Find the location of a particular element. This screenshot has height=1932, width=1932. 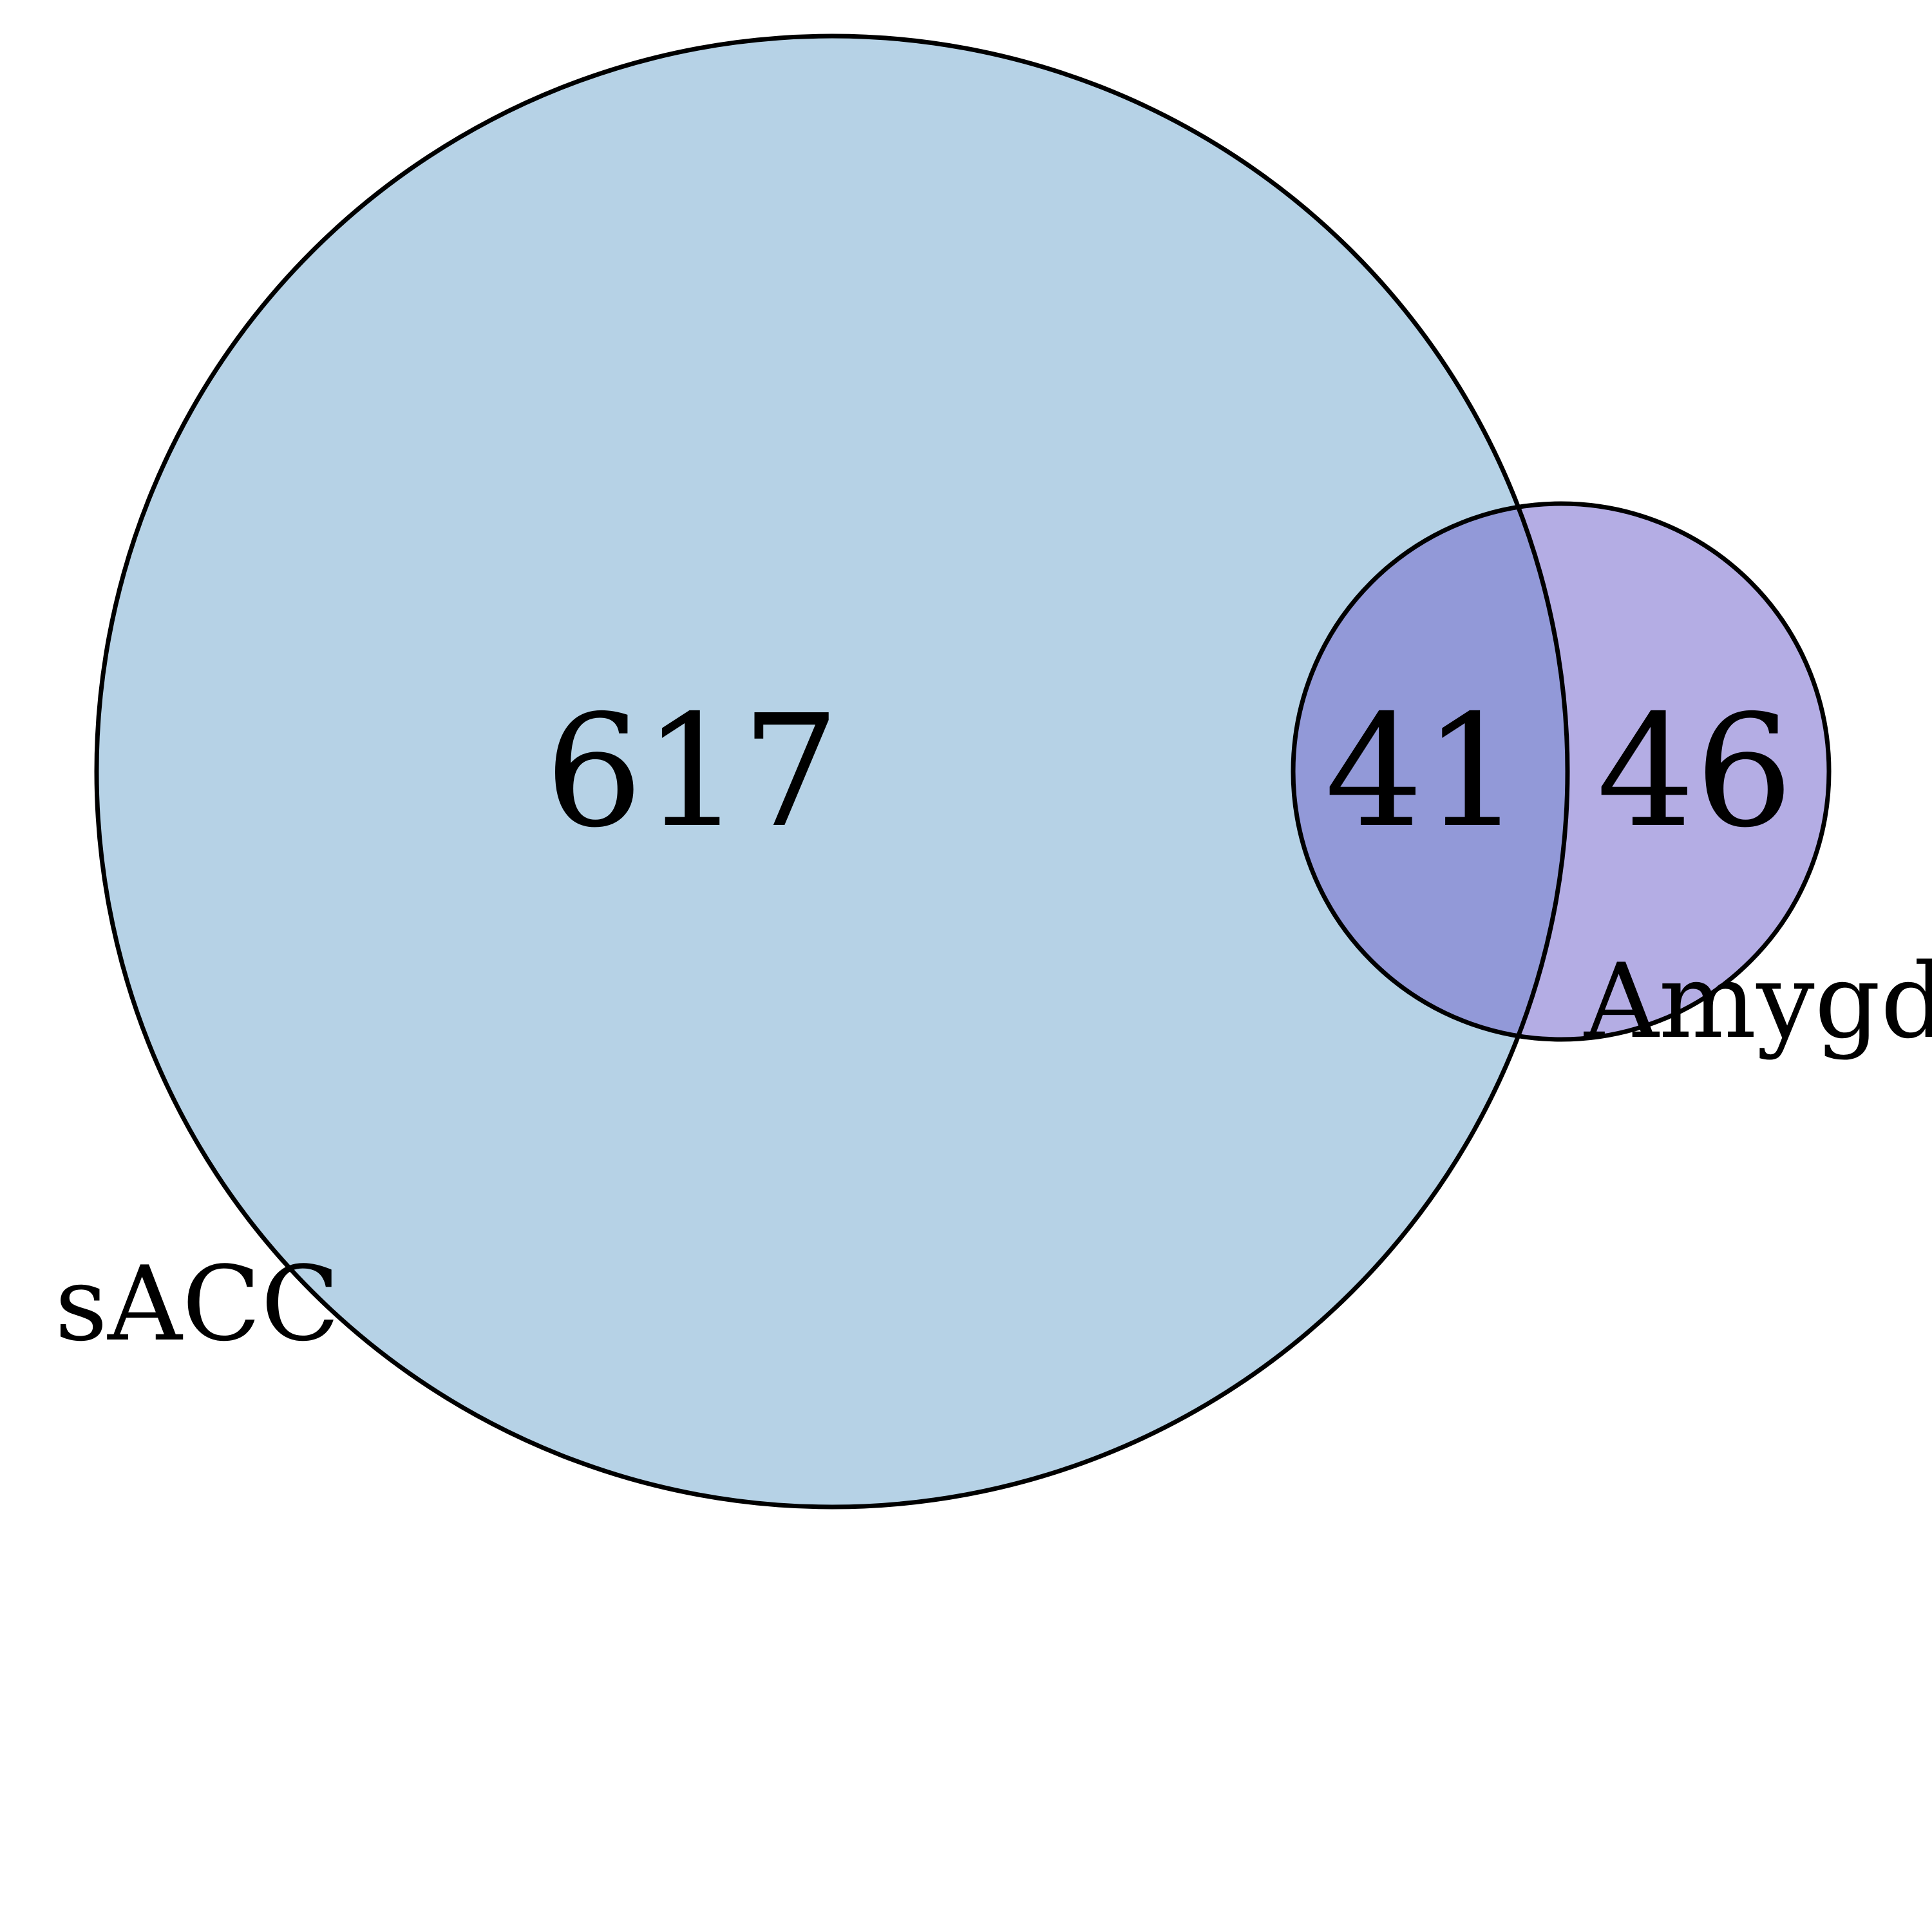

overlap-count: 41 is located at coordinates (1423, 772).